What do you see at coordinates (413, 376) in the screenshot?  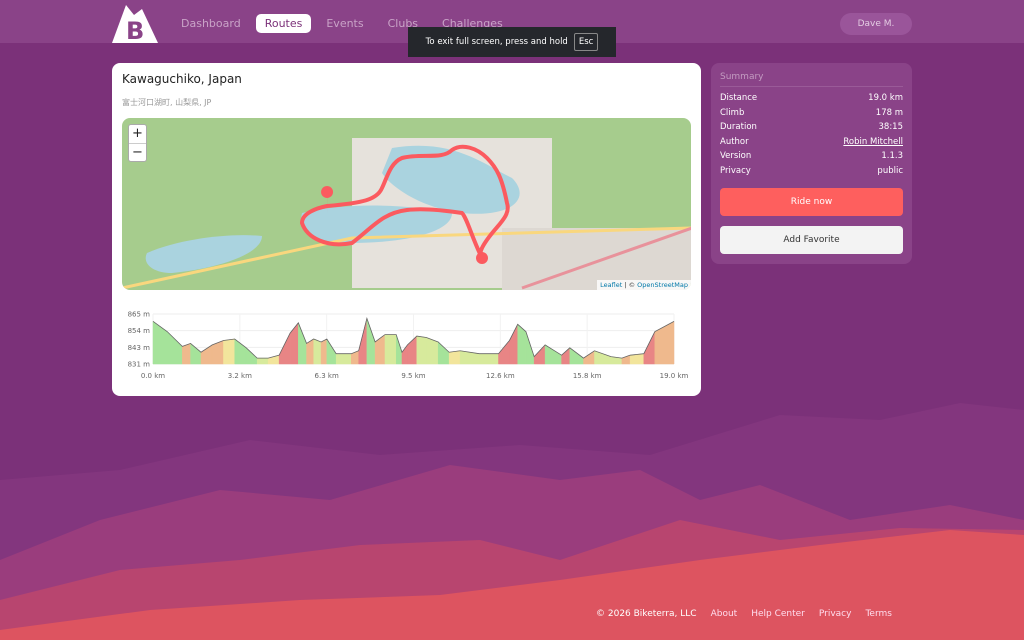 I see `x-tick-label: 9.5 km` at bounding box center [413, 376].